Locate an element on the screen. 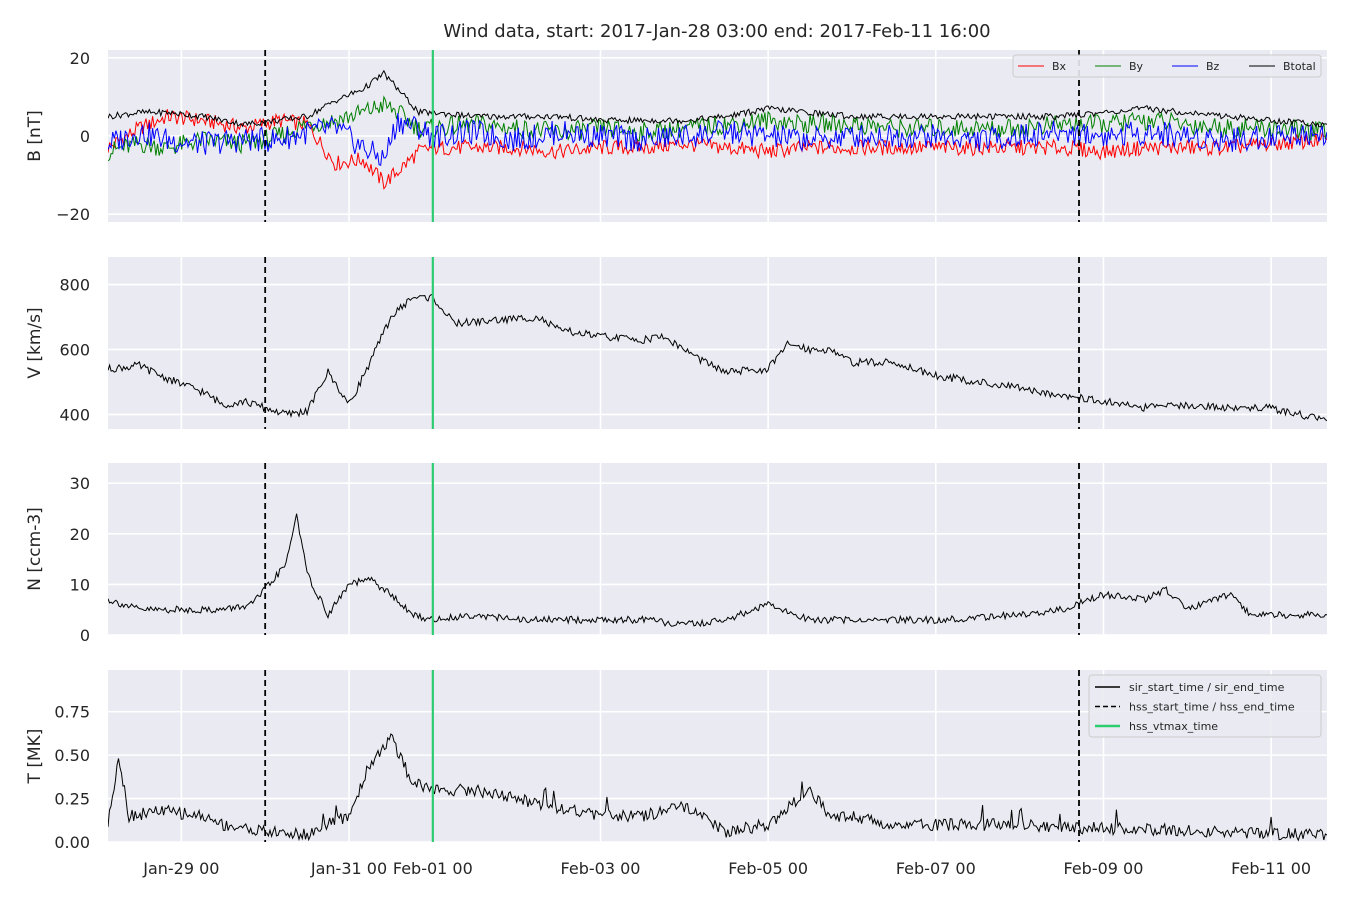 This screenshot has height=900, width=1350. panel-b-y-tick-label: 20 is located at coordinates (80, 58).